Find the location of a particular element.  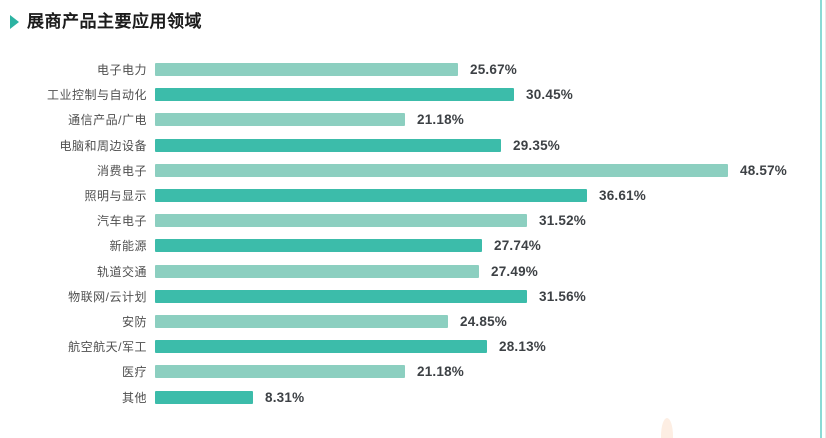

chart-row: 新能源 27.74% is located at coordinates (413, 245).